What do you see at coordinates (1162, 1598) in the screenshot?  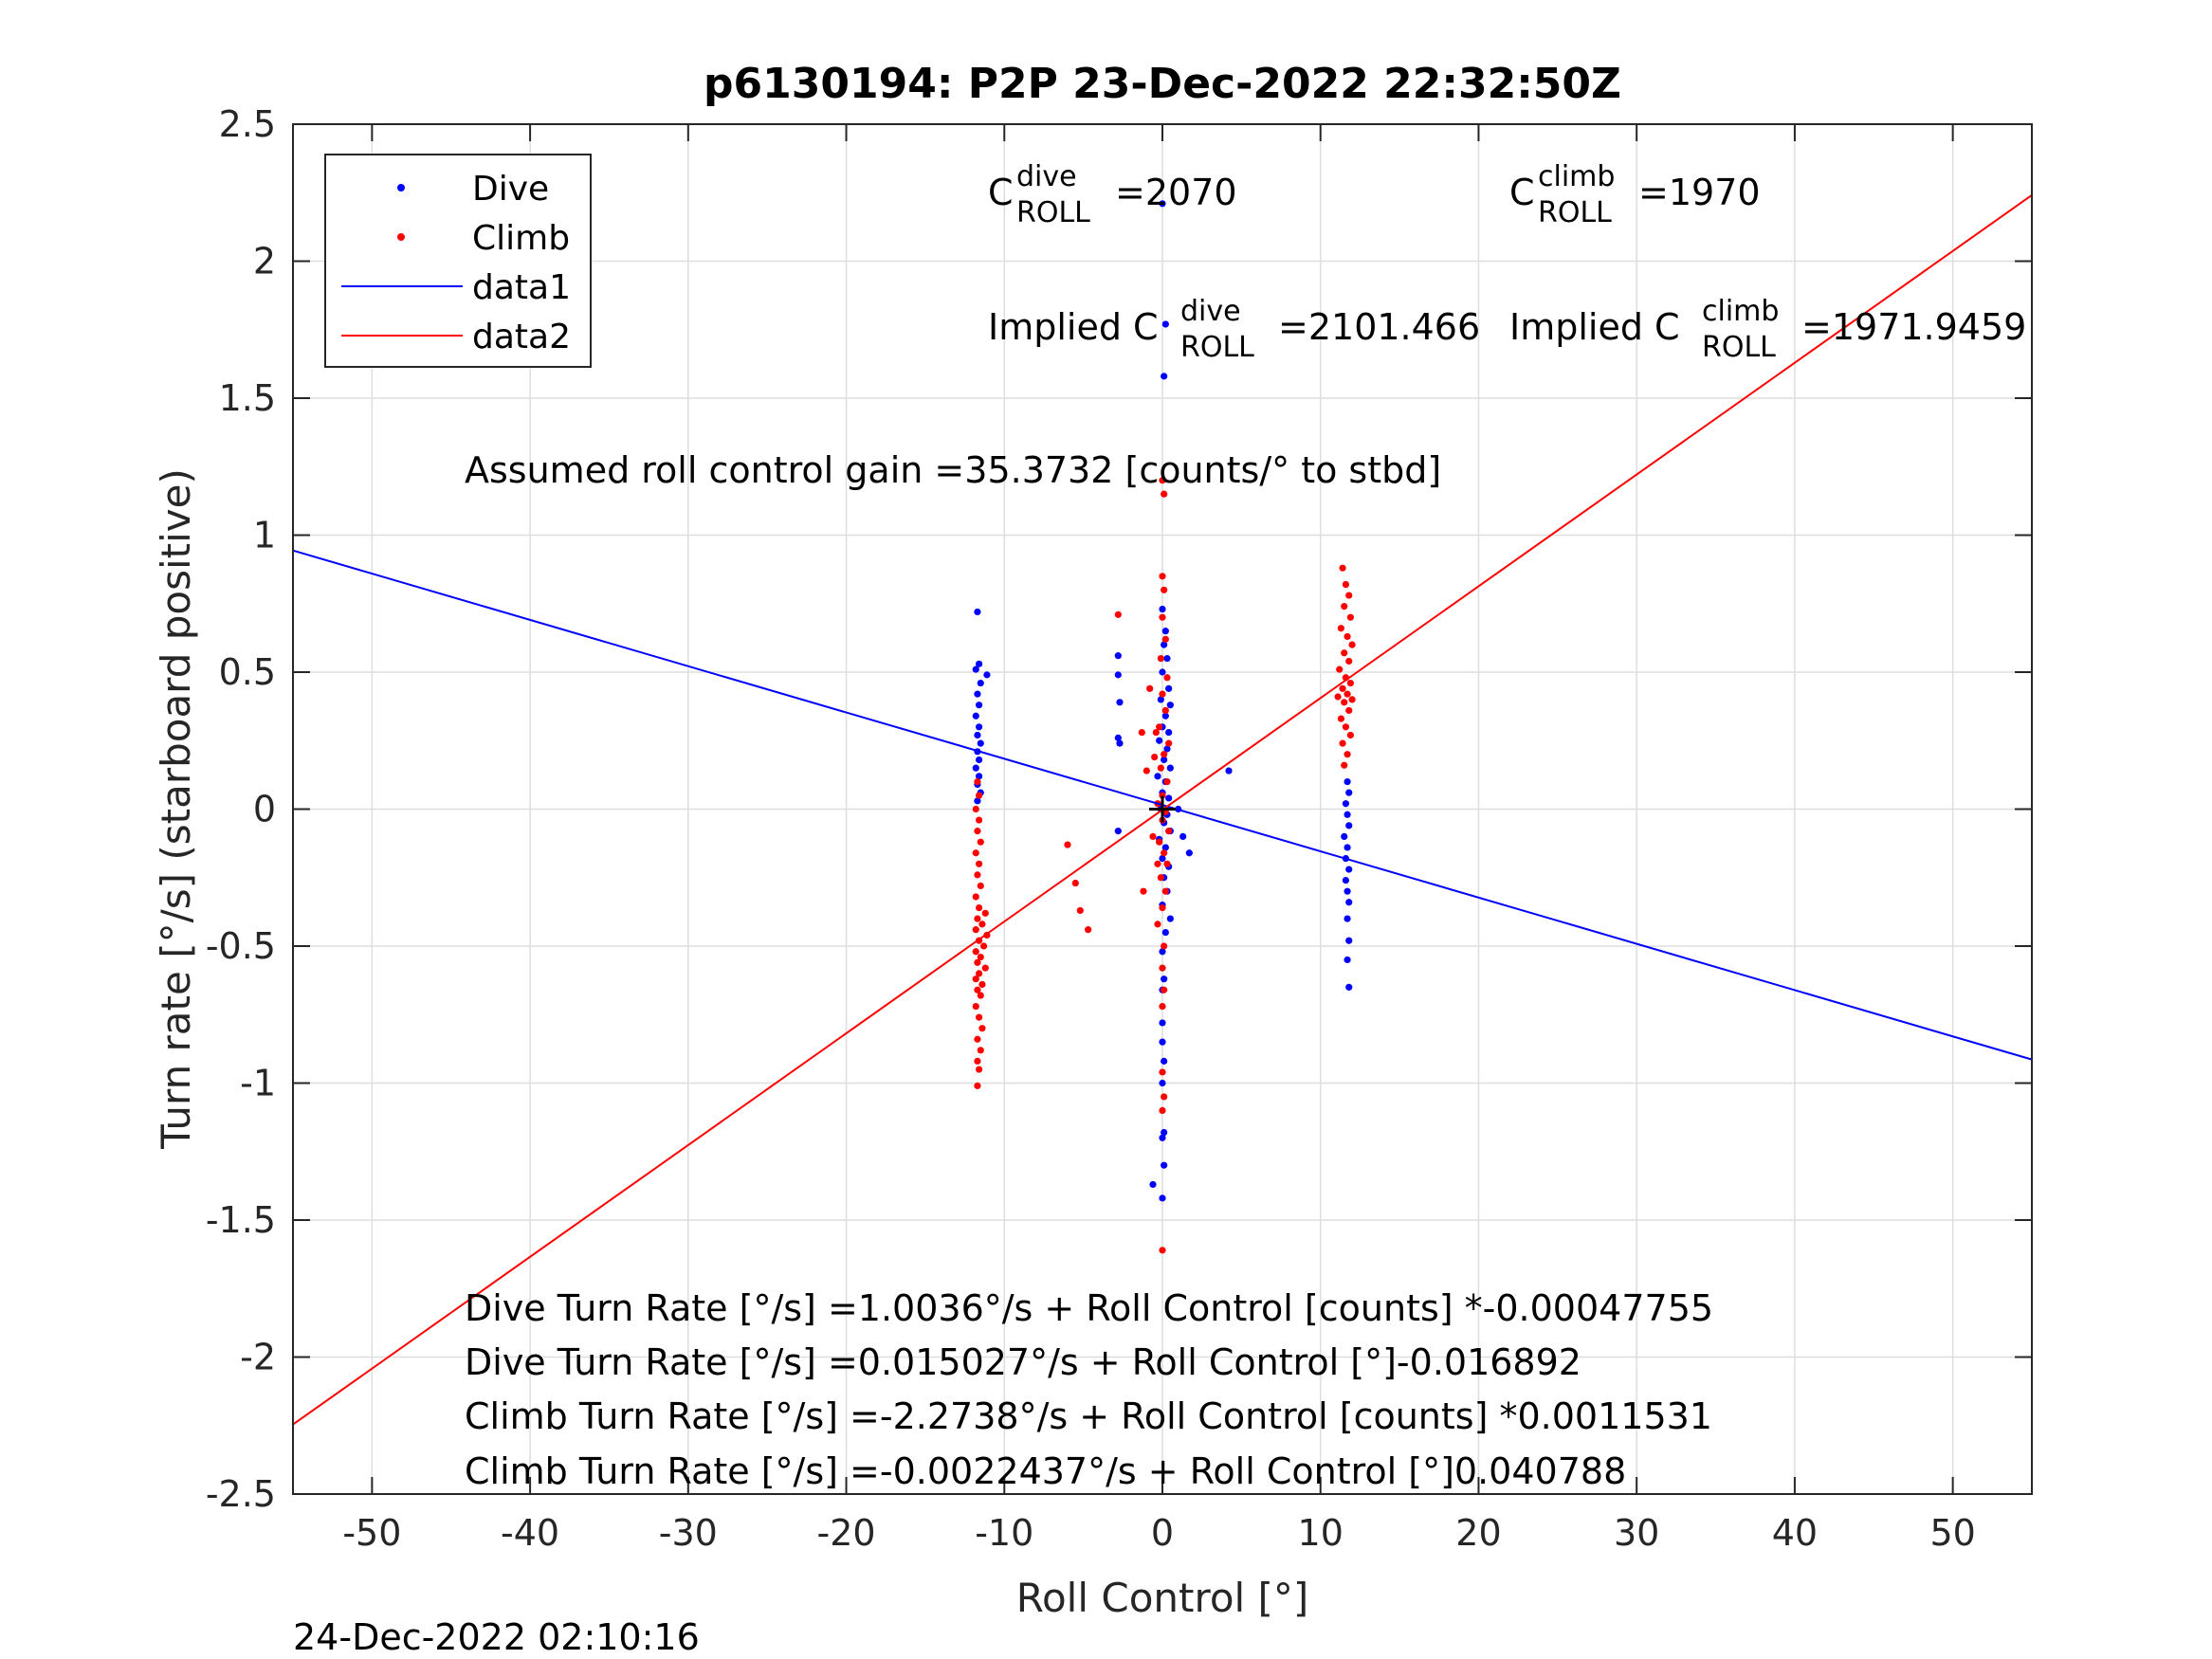 I see `x-axis-label: Roll Control [°]` at bounding box center [1162, 1598].